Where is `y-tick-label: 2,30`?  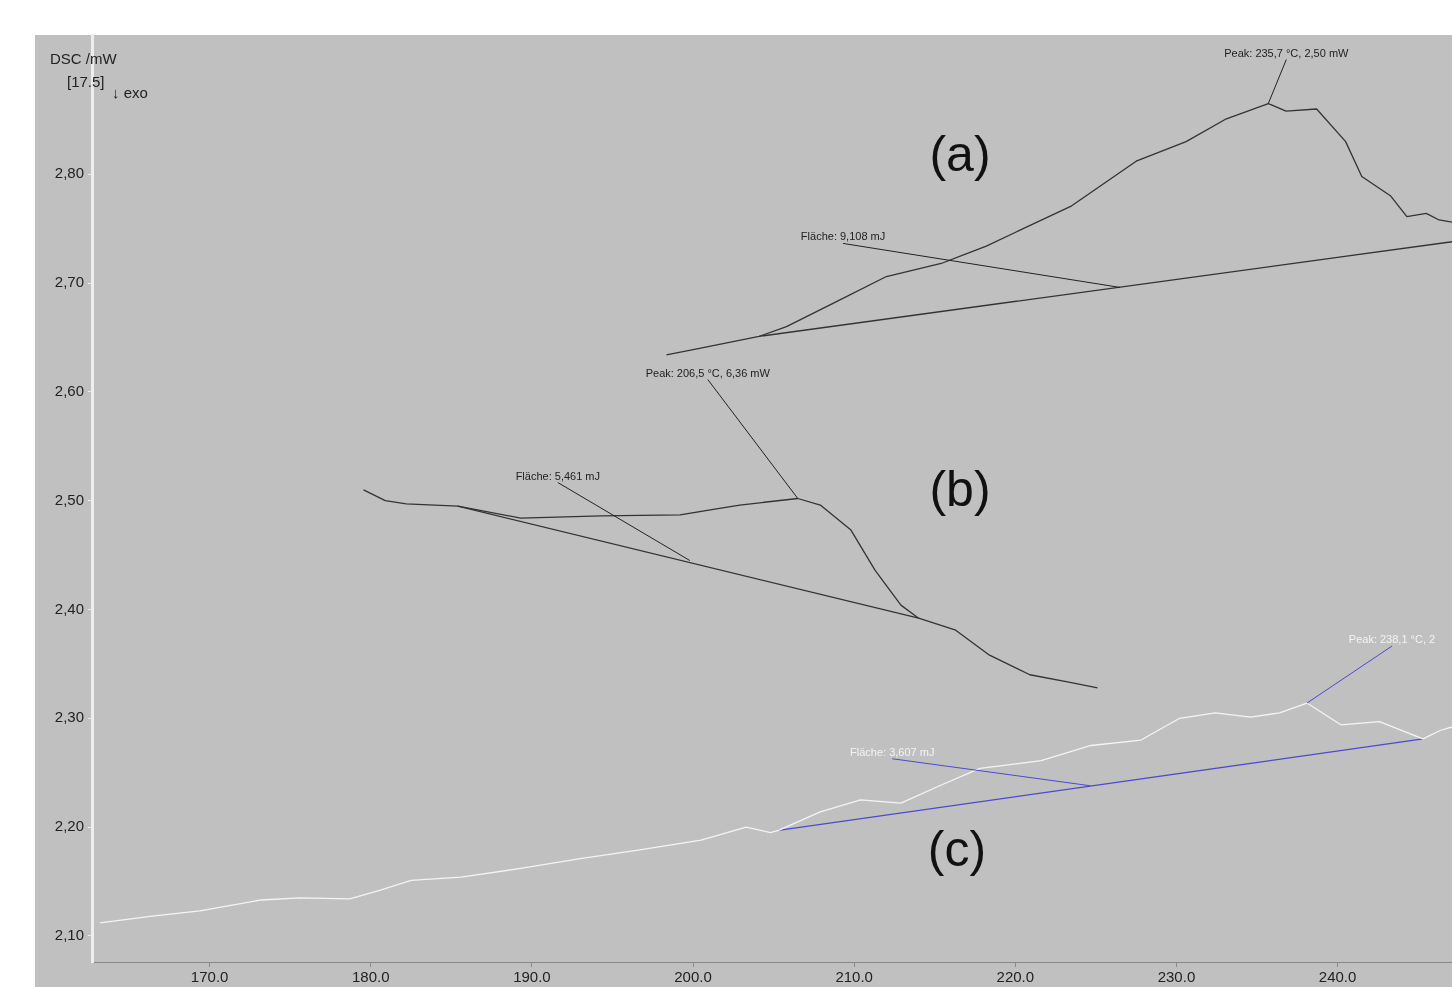 y-tick-label: 2,30 is located at coordinates (69, 717).